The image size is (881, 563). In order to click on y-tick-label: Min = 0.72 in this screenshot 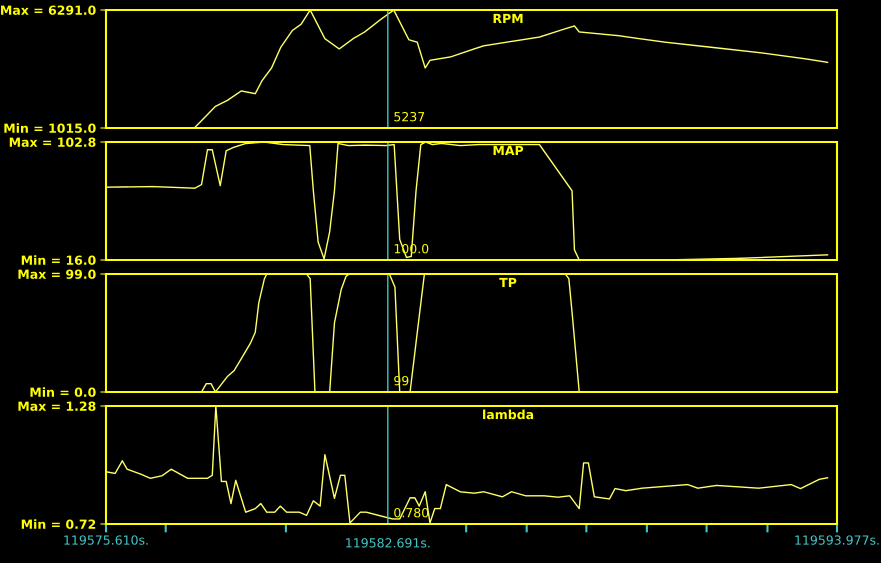, I will do `click(59, 524)`.